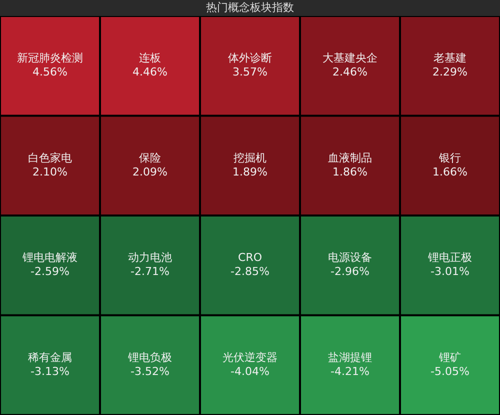 This screenshot has height=415, width=500. What do you see at coordinates (50, 72) in the screenshot?
I see `data-label: 4.56%` at bounding box center [50, 72].